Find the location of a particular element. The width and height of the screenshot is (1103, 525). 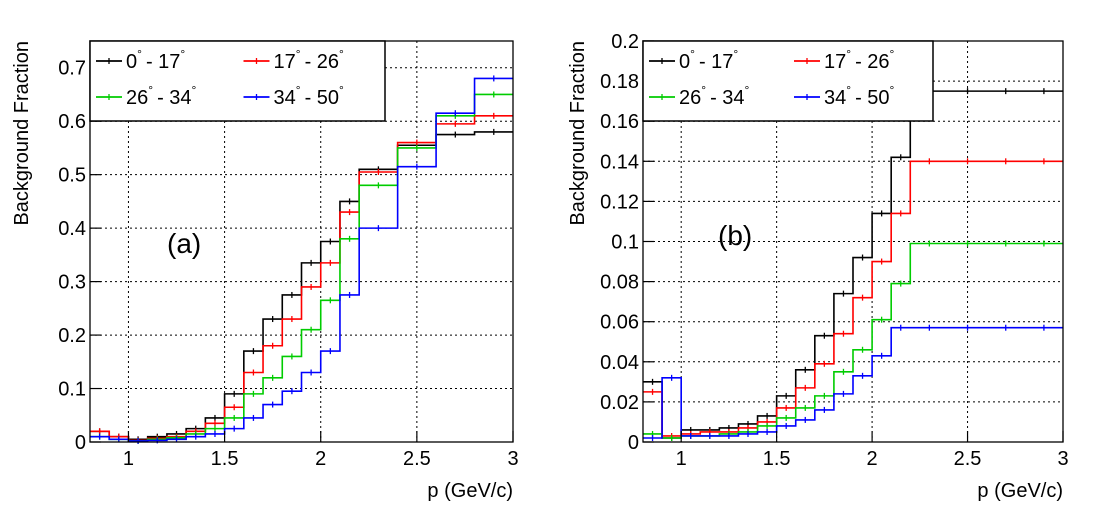

y-tick-label: 0.02 is located at coordinates (619, 403).